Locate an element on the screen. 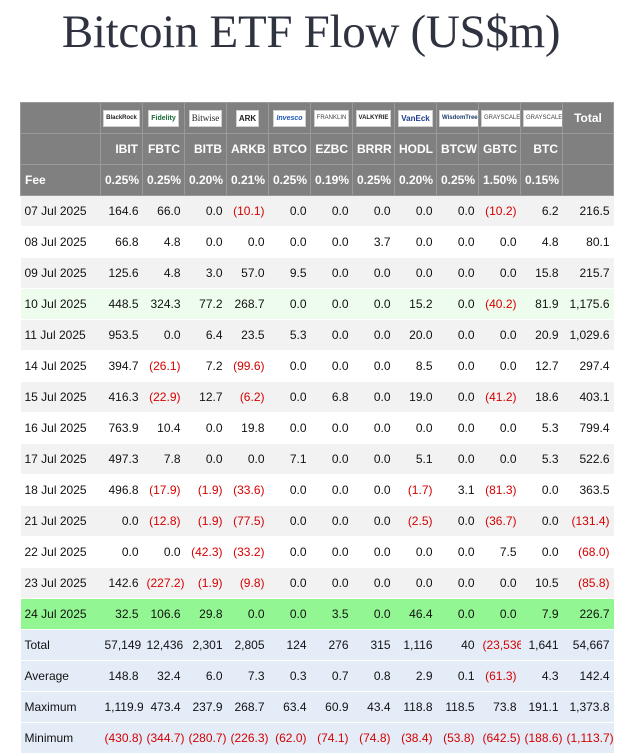  fee-btcw: 0.25% is located at coordinates (457, 180).